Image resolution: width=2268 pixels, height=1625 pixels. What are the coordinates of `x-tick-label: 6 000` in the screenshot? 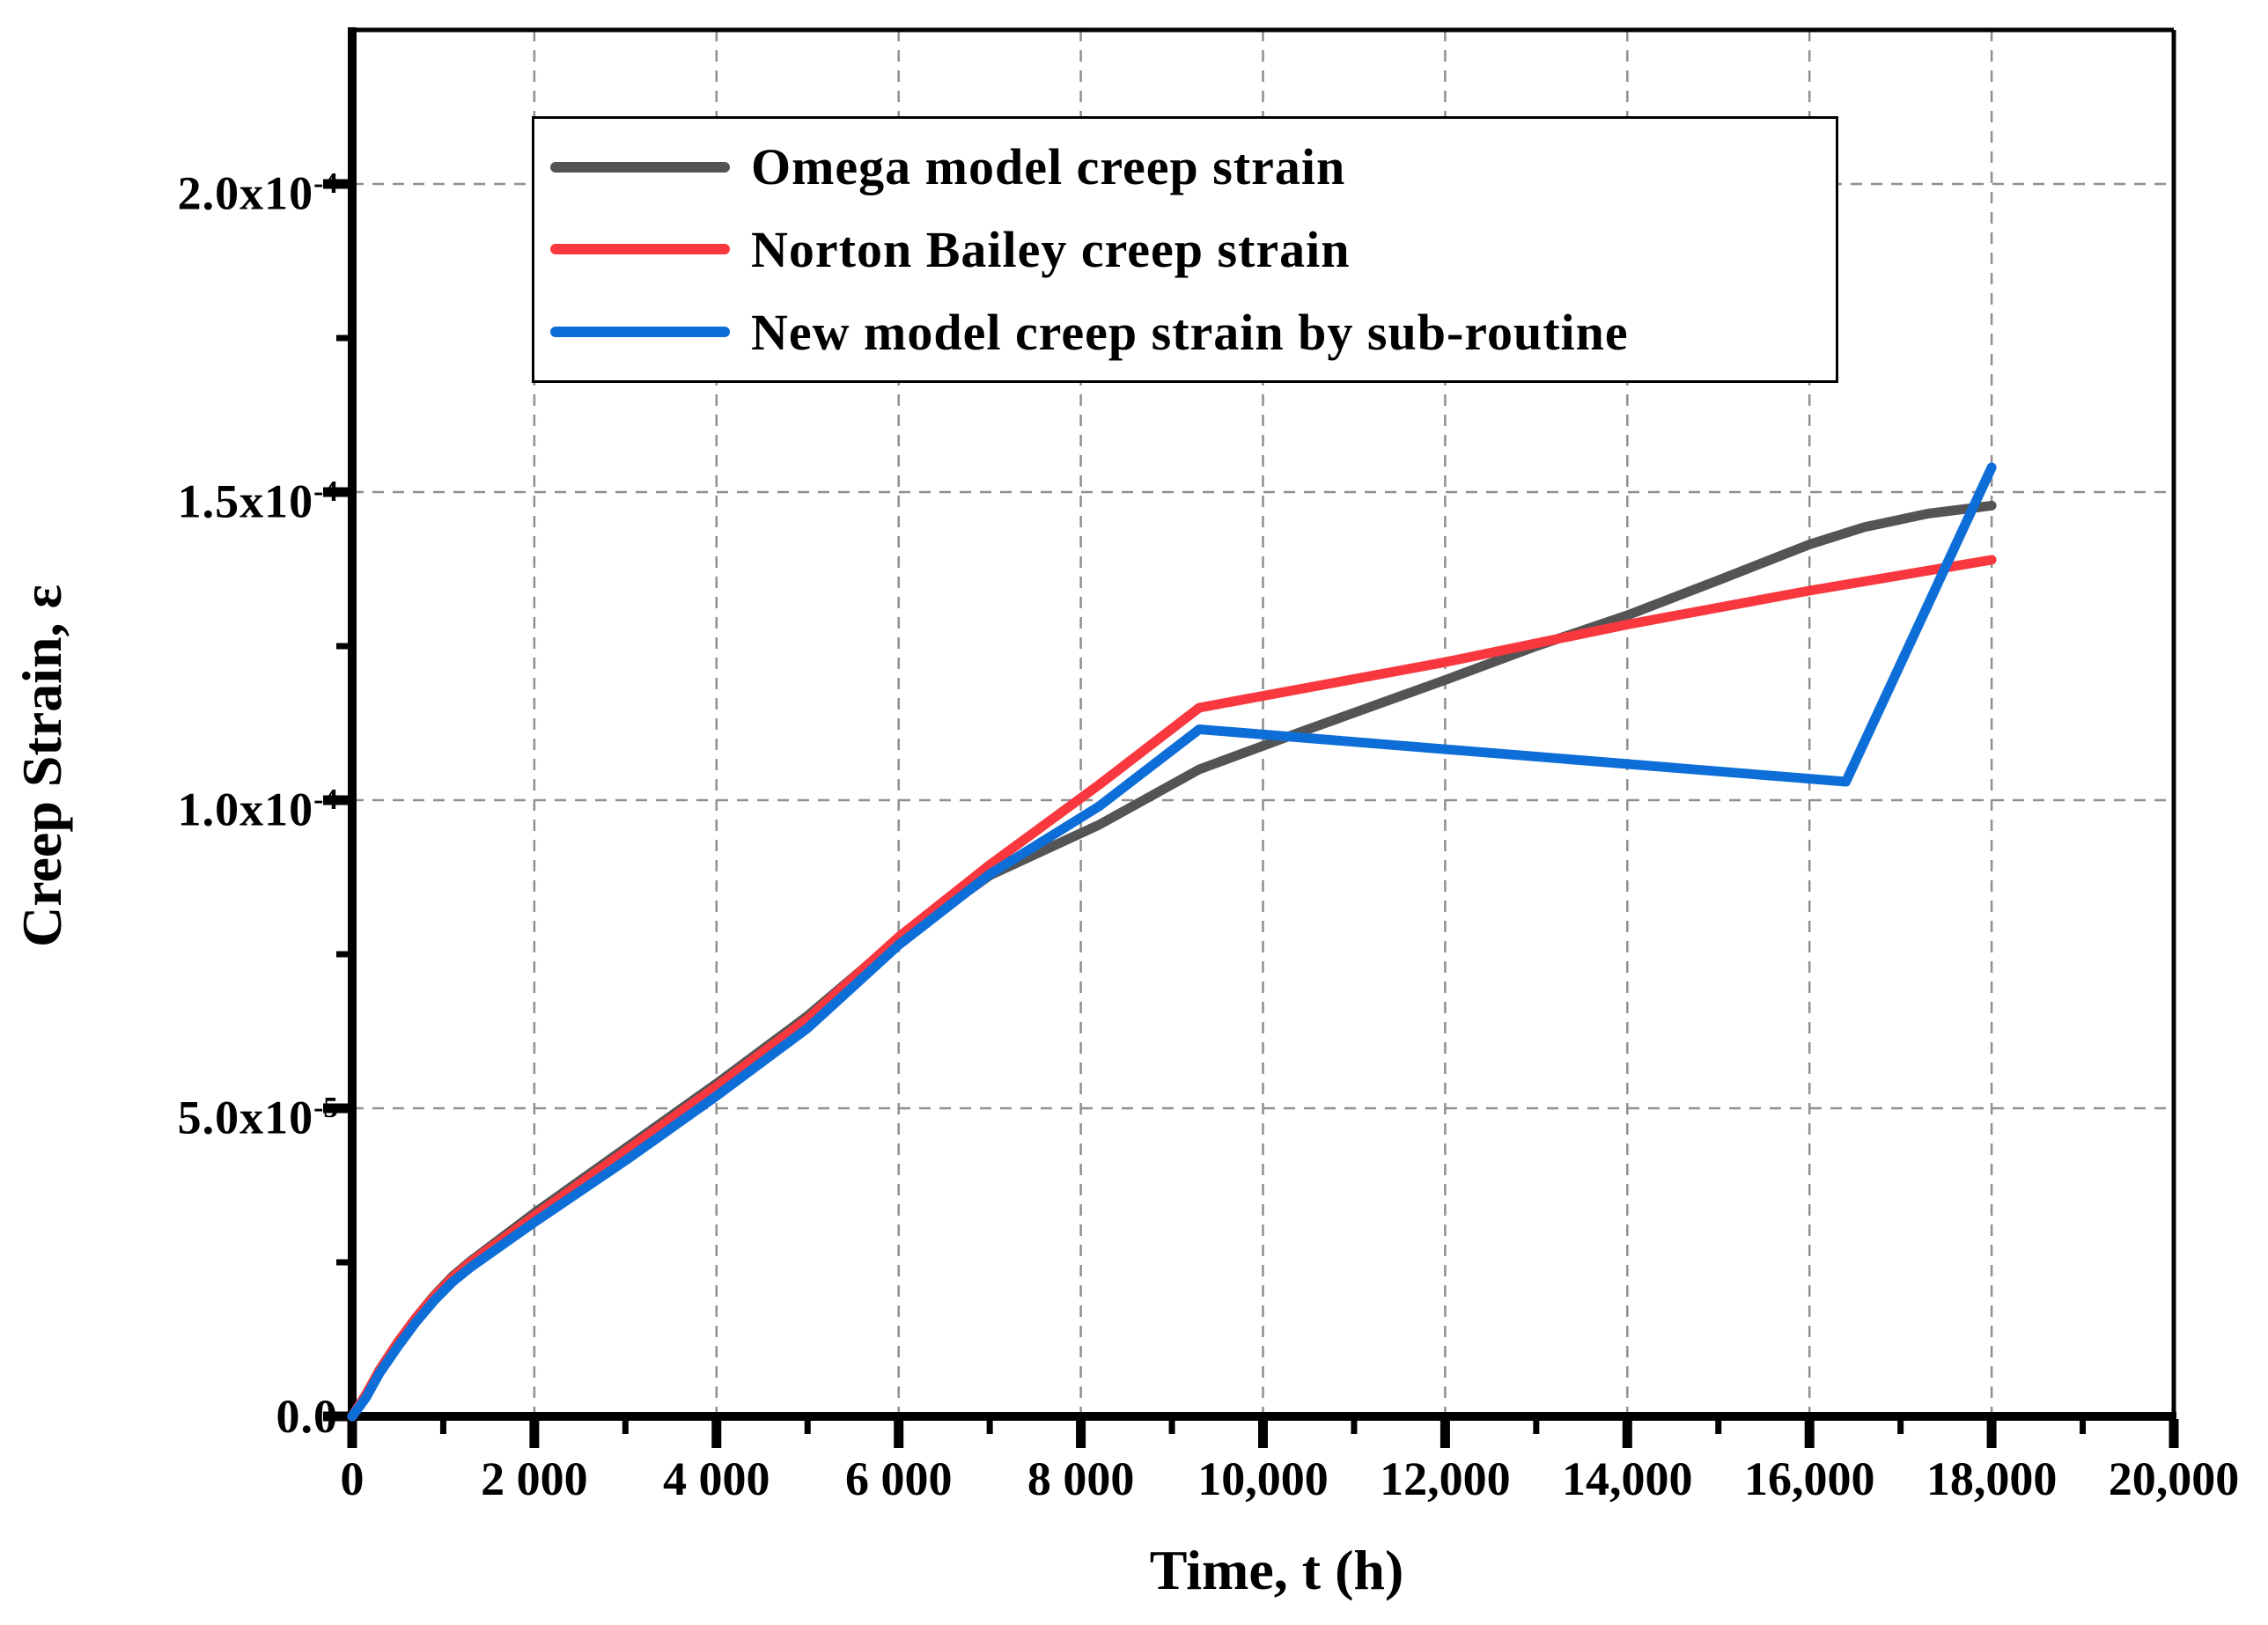 It's located at (898, 1478).